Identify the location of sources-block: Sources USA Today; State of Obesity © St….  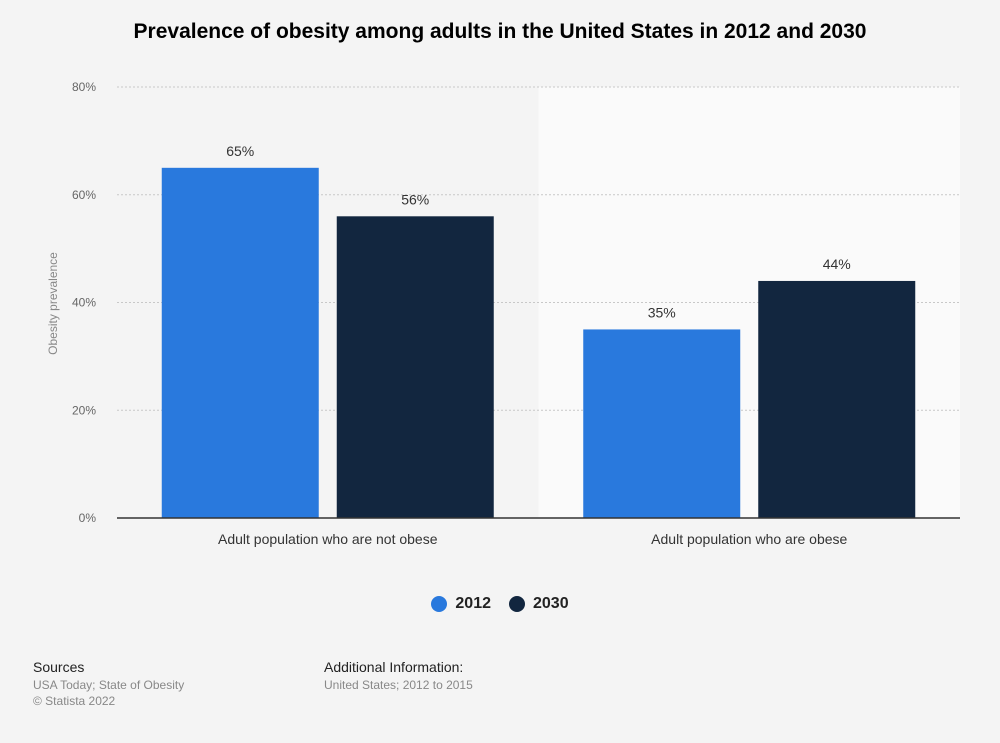
(108, 683).